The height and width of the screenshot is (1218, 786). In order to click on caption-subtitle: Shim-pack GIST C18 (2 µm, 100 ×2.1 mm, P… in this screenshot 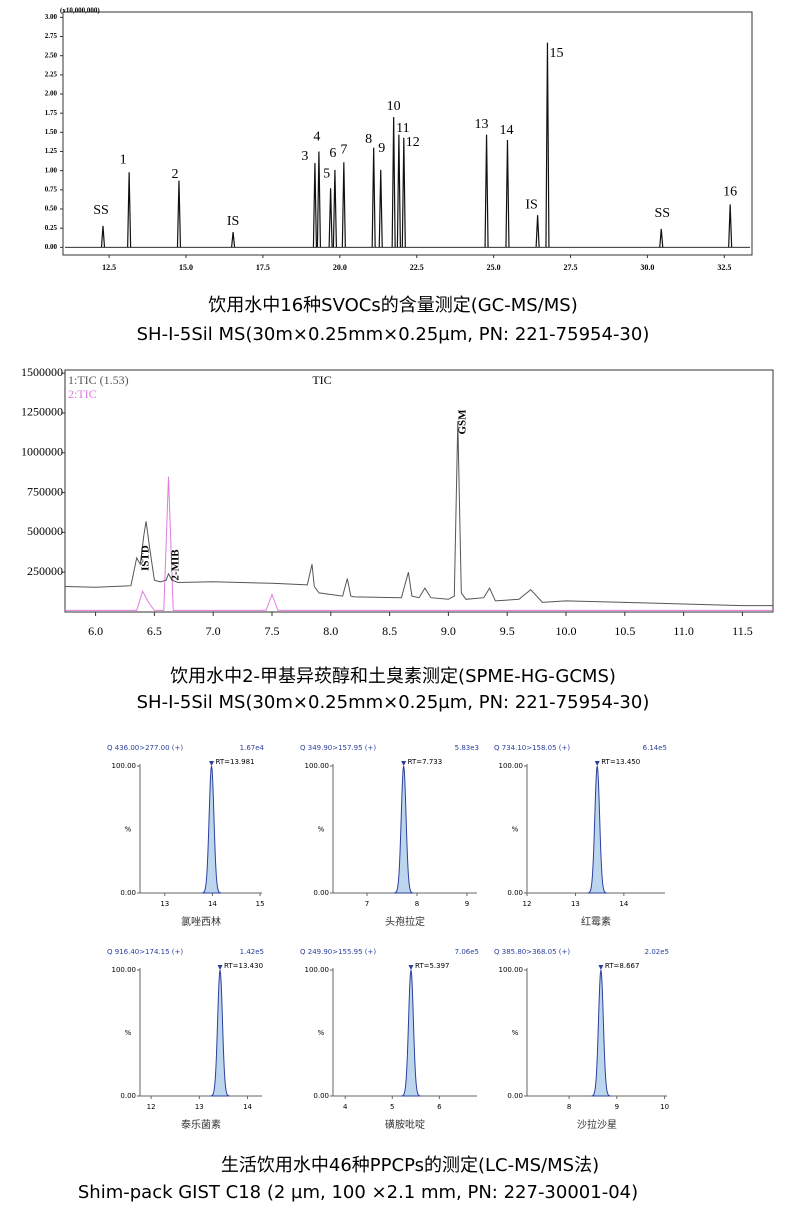, I will do `click(358, 1192)`.